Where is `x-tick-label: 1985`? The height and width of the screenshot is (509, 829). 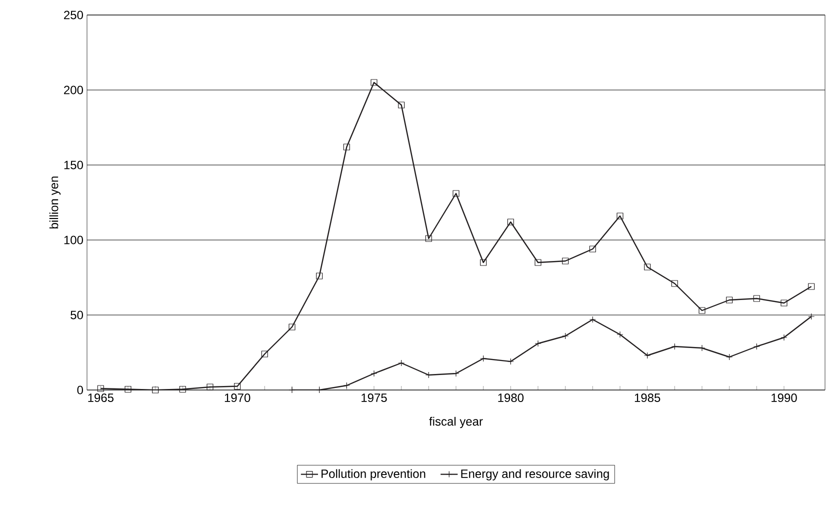
x-tick-label: 1985 is located at coordinates (647, 398).